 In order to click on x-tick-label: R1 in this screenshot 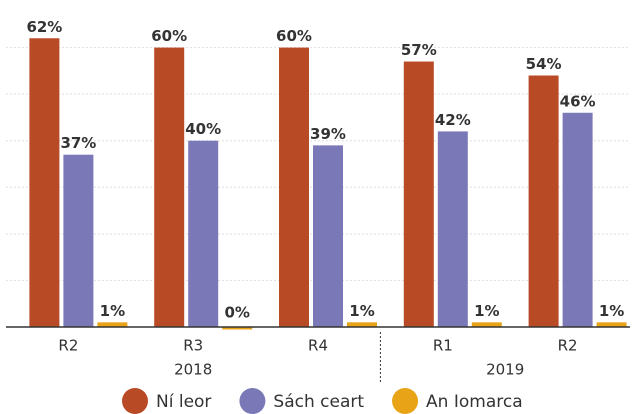, I will do `click(443, 346)`.